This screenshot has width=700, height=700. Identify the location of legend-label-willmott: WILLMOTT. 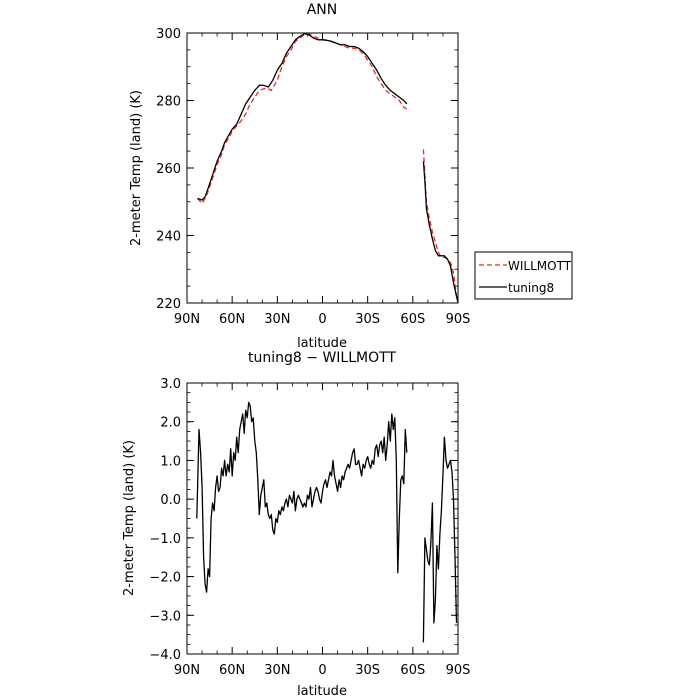
(540, 266).